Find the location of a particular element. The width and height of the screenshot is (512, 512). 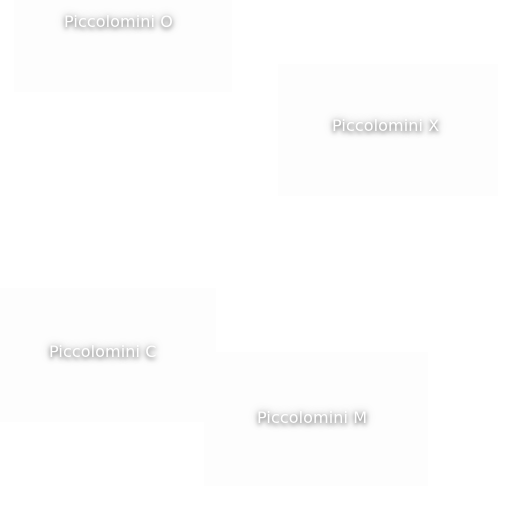

tile-piccolomini-c: Piccolomini C is located at coordinates (108, 355).